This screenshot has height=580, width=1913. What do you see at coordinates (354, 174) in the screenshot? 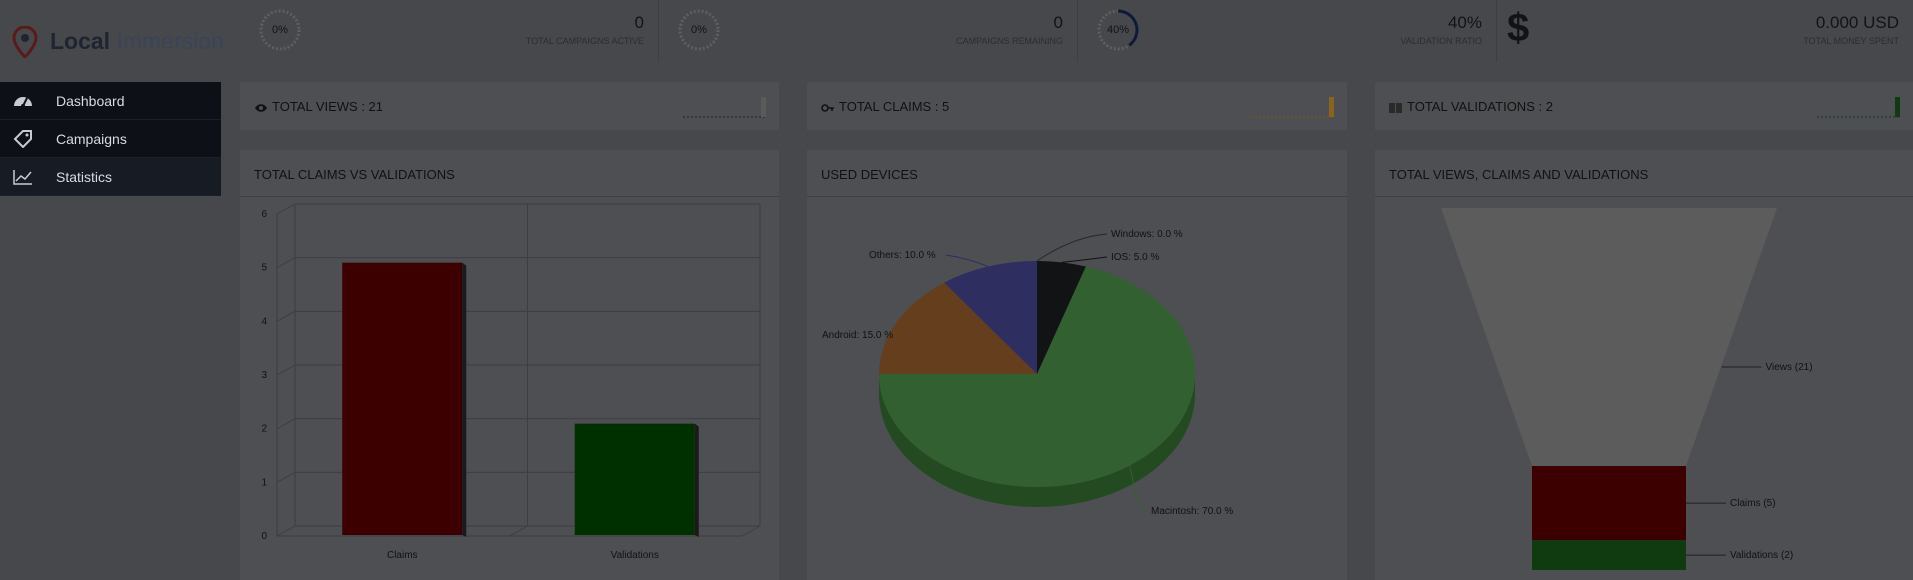
I see `panel-title: TOTAL CLAIMS VS VALIDATIONS` at bounding box center [354, 174].